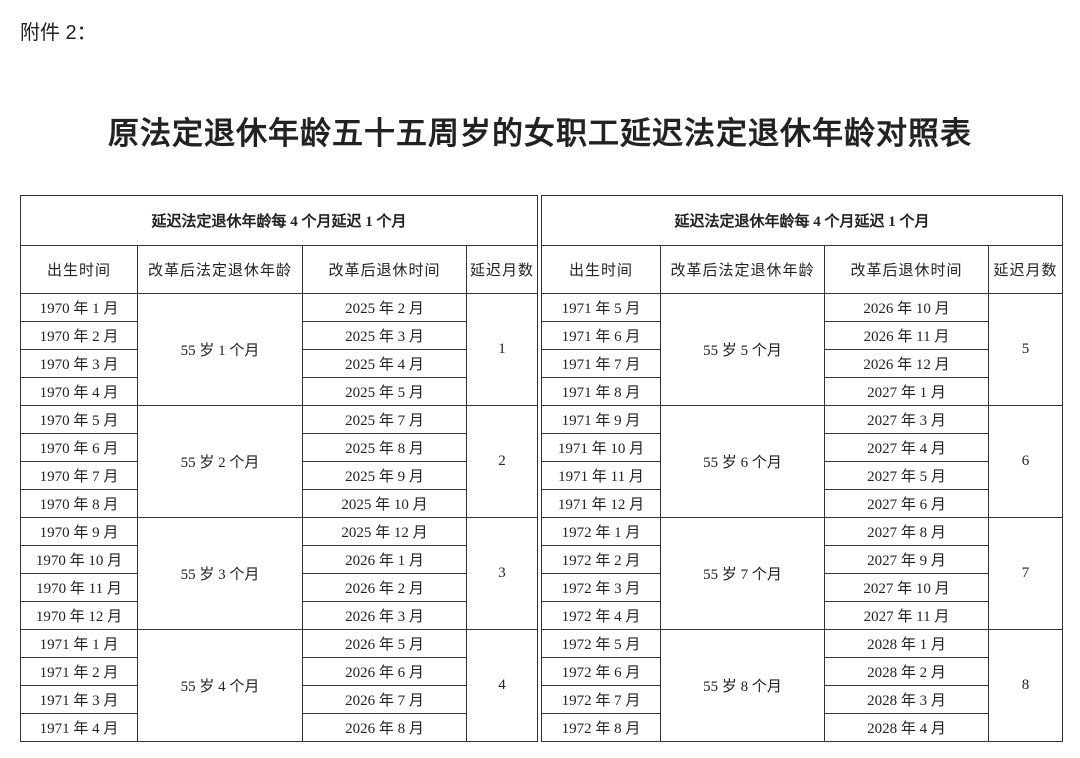  What do you see at coordinates (384, 531) in the screenshot?
I see `retirement-month: 2025 年 12 月` at bounding box center [384, 531].